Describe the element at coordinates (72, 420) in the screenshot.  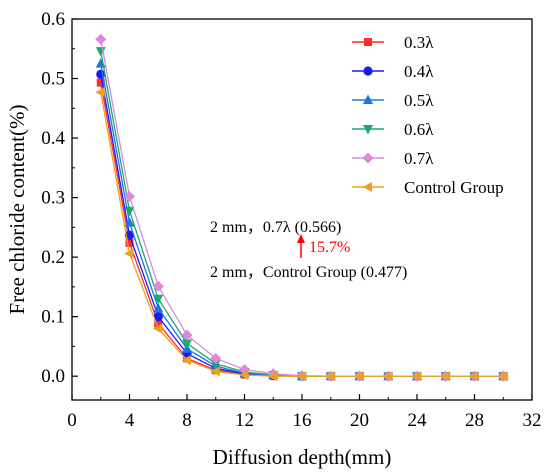
I see `x-tick-label: 0` at that location.